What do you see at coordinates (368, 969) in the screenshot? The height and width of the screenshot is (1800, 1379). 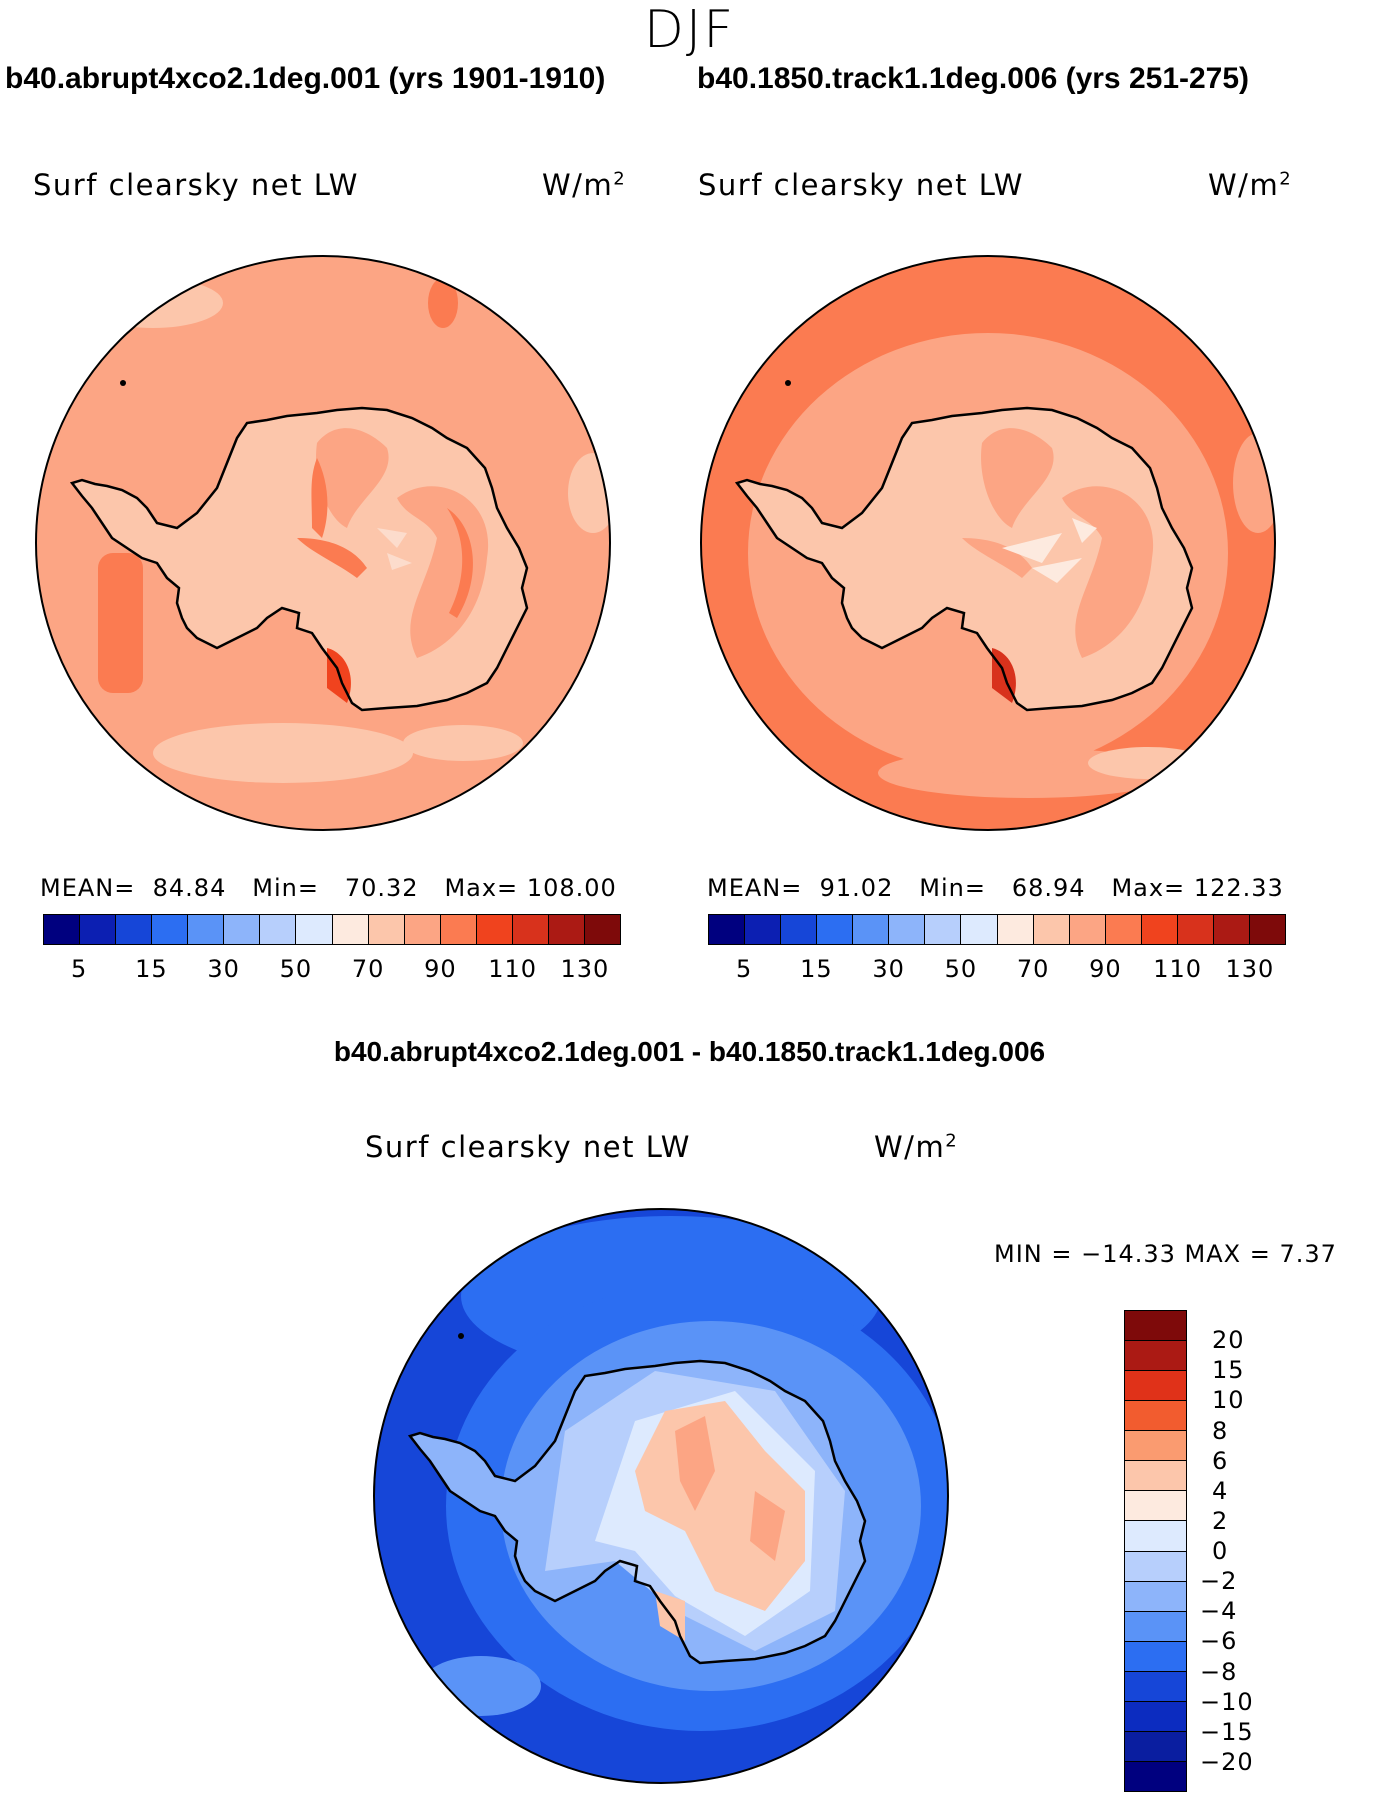 I see `colorbar-tick-label: 70` at bounding box center [368, 969].